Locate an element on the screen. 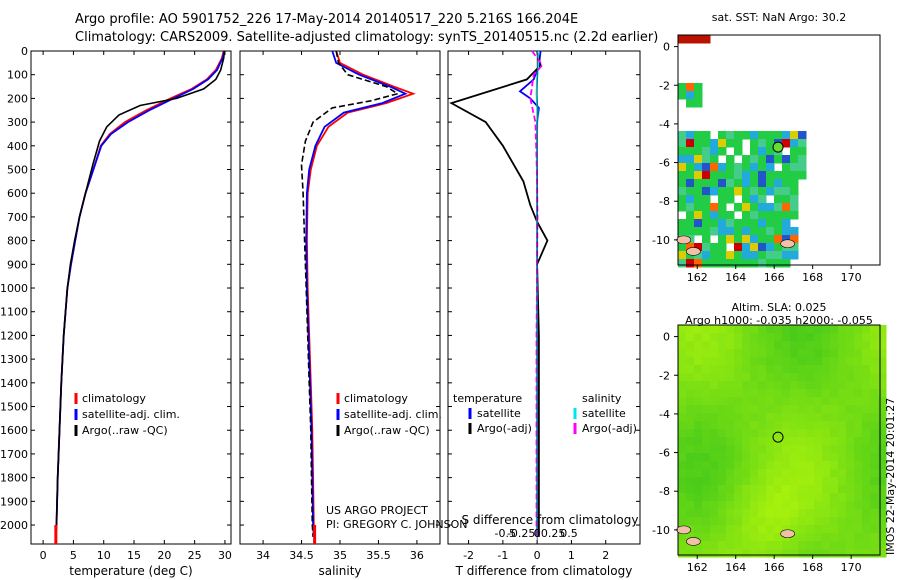 This screenshot has height=580, width=900. difference-legend-label: satellite is located at coordinates (499, 413).